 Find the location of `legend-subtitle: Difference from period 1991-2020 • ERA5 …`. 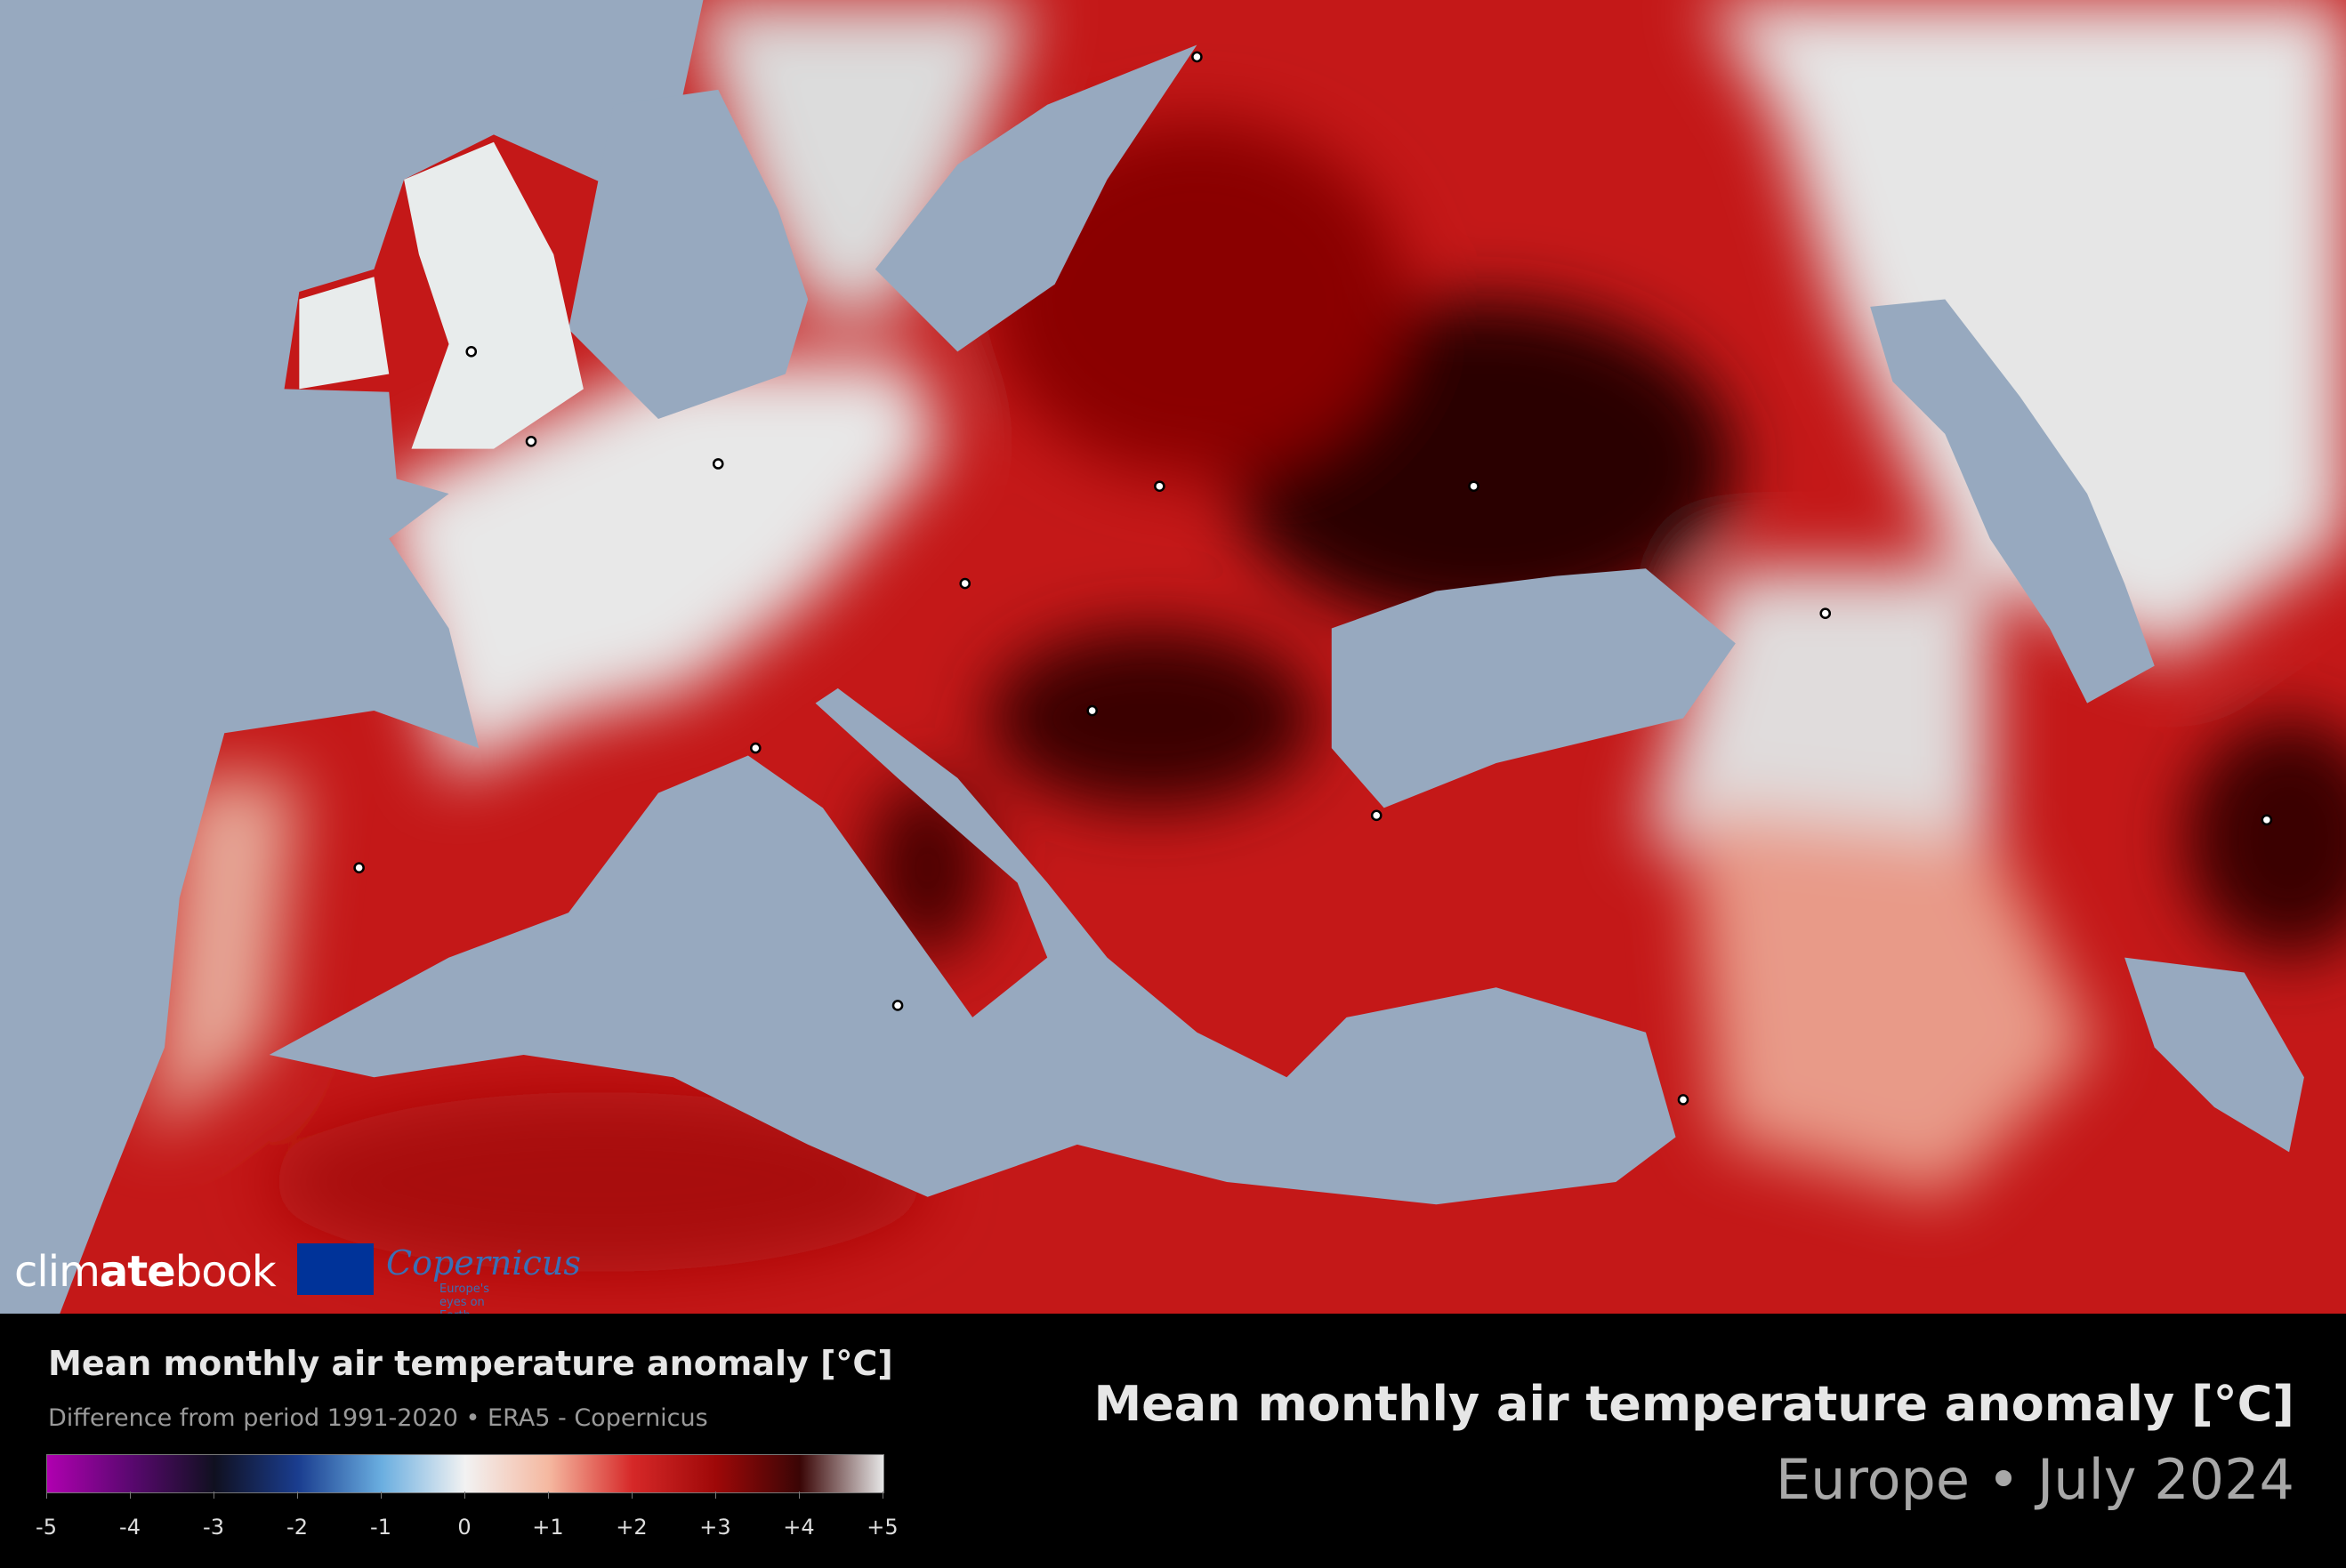

legend-subtitle: Difference from period 1991-2020 • ERA5 … is located at coordinates (378, 1418).